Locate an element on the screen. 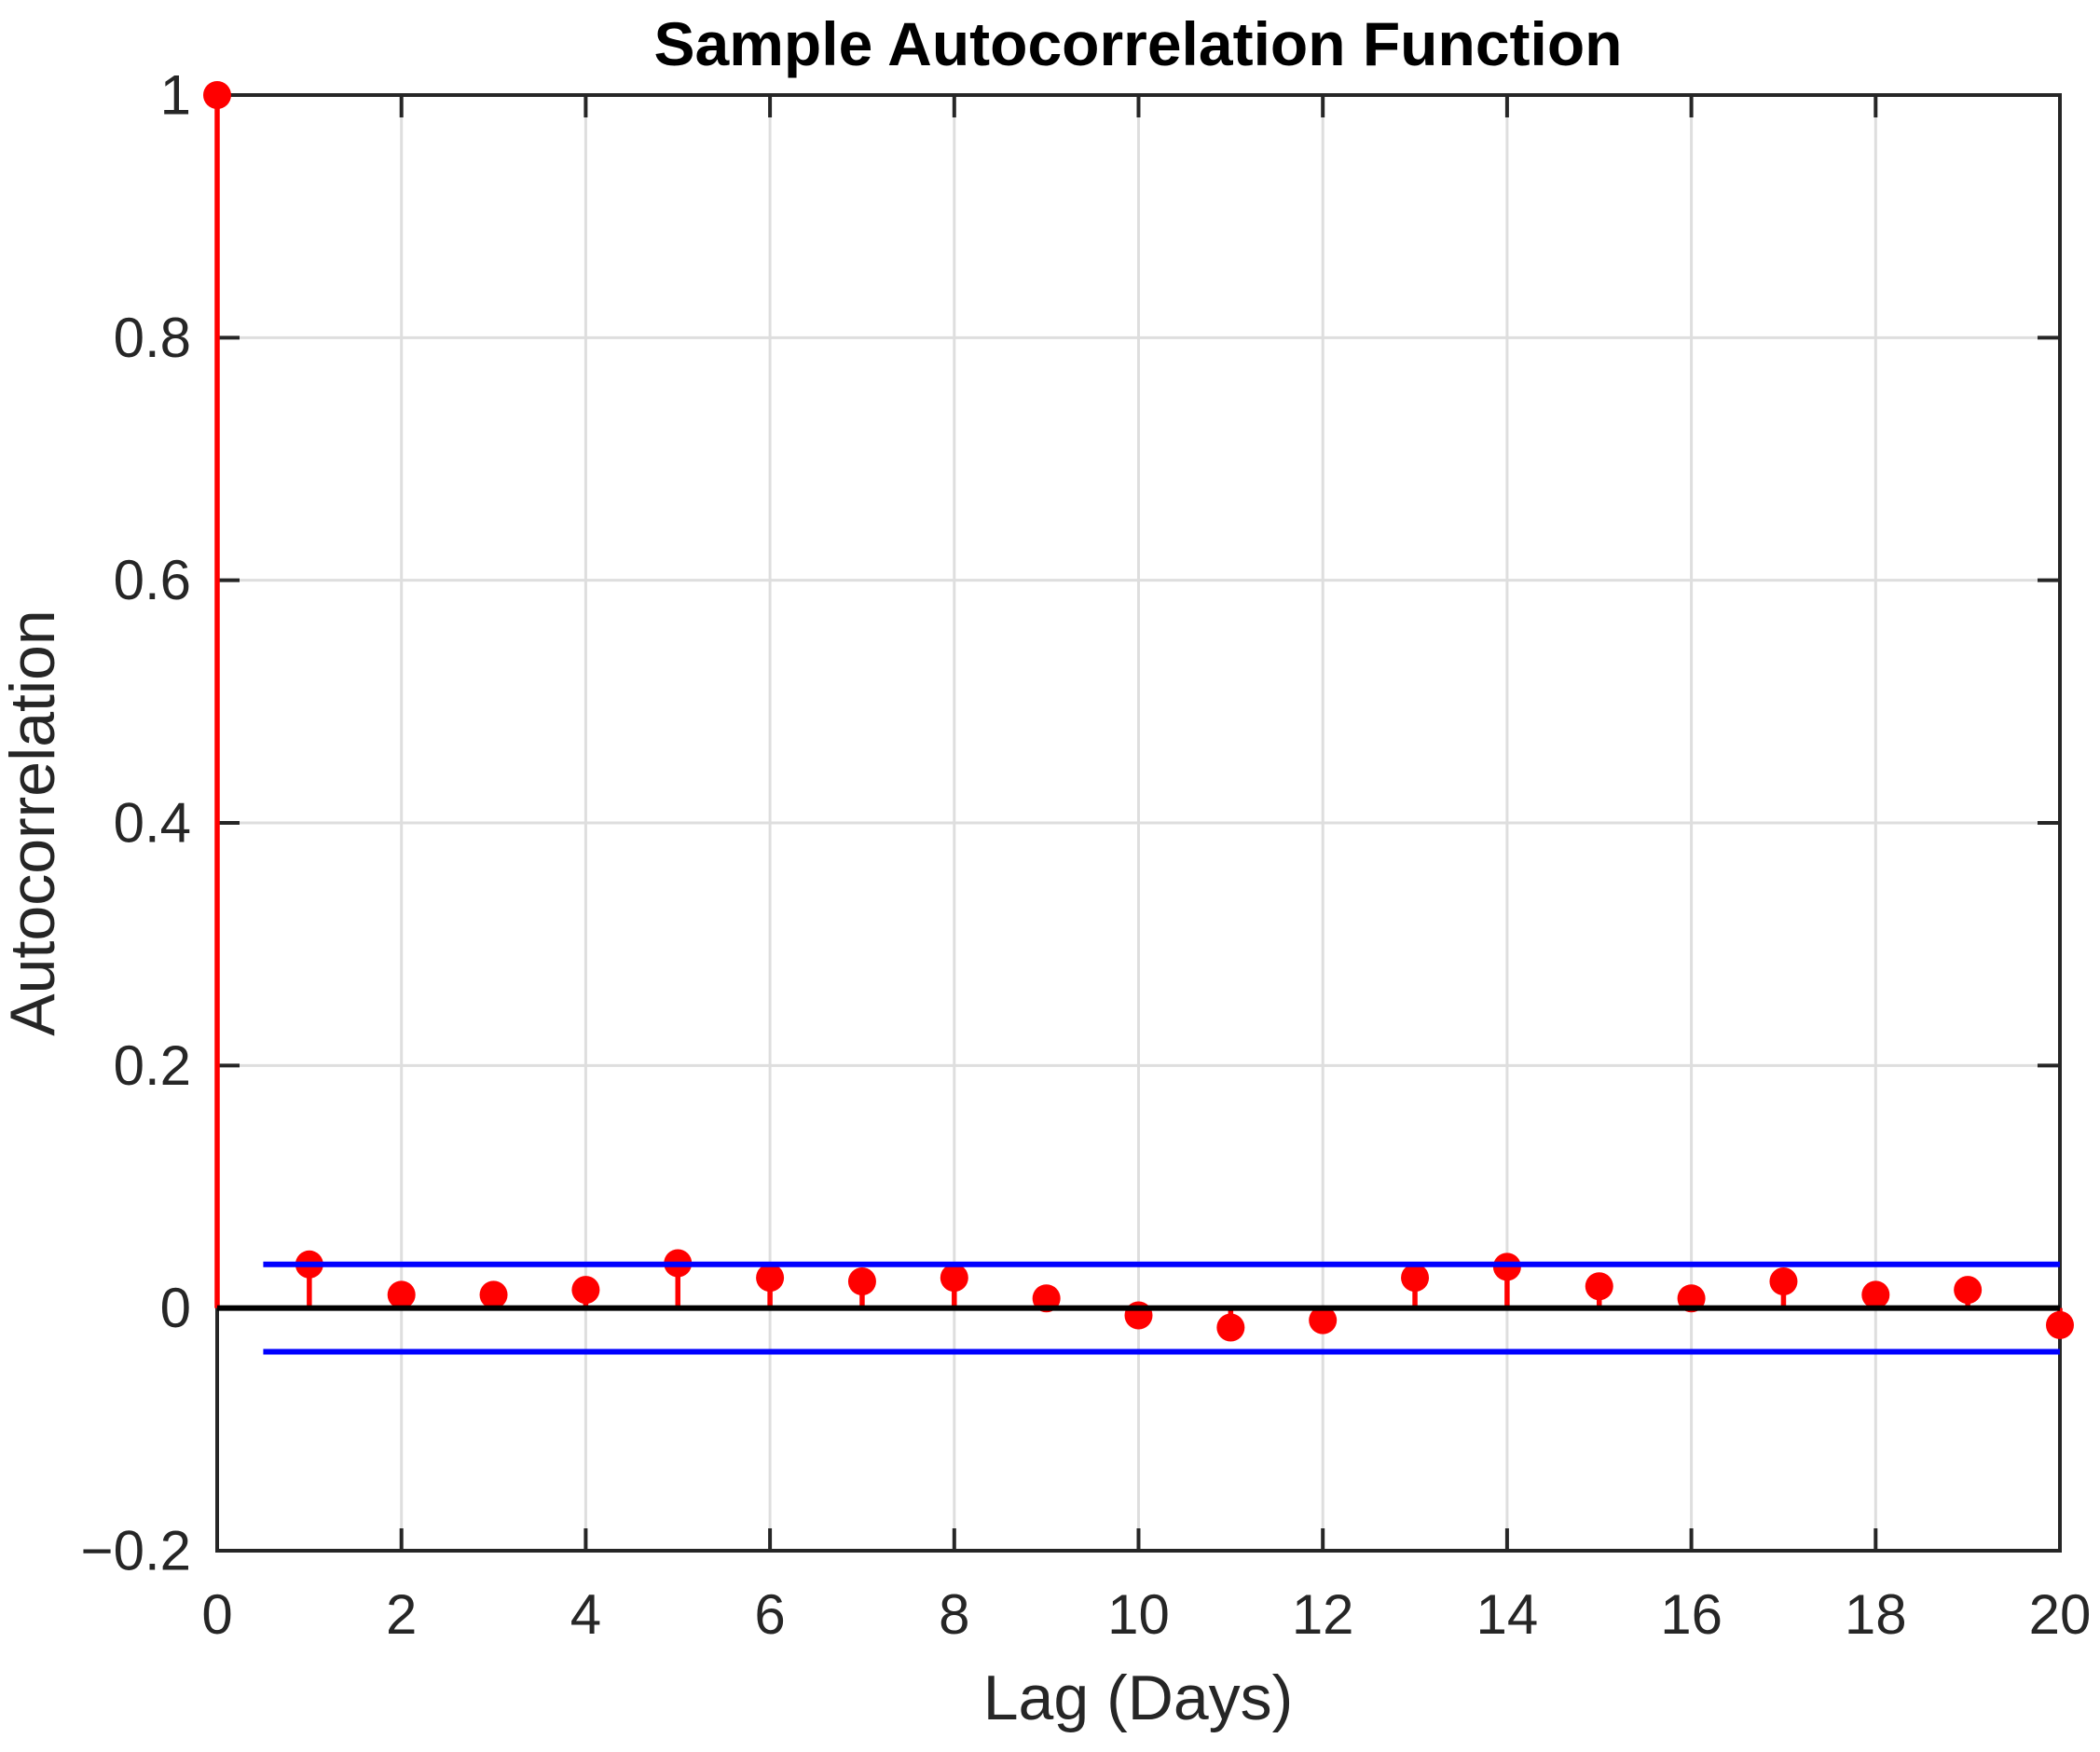 The height and width of the screenshot is (1752, 2100). x-tick-label: 10 is located at coordinates (1138, 1614).